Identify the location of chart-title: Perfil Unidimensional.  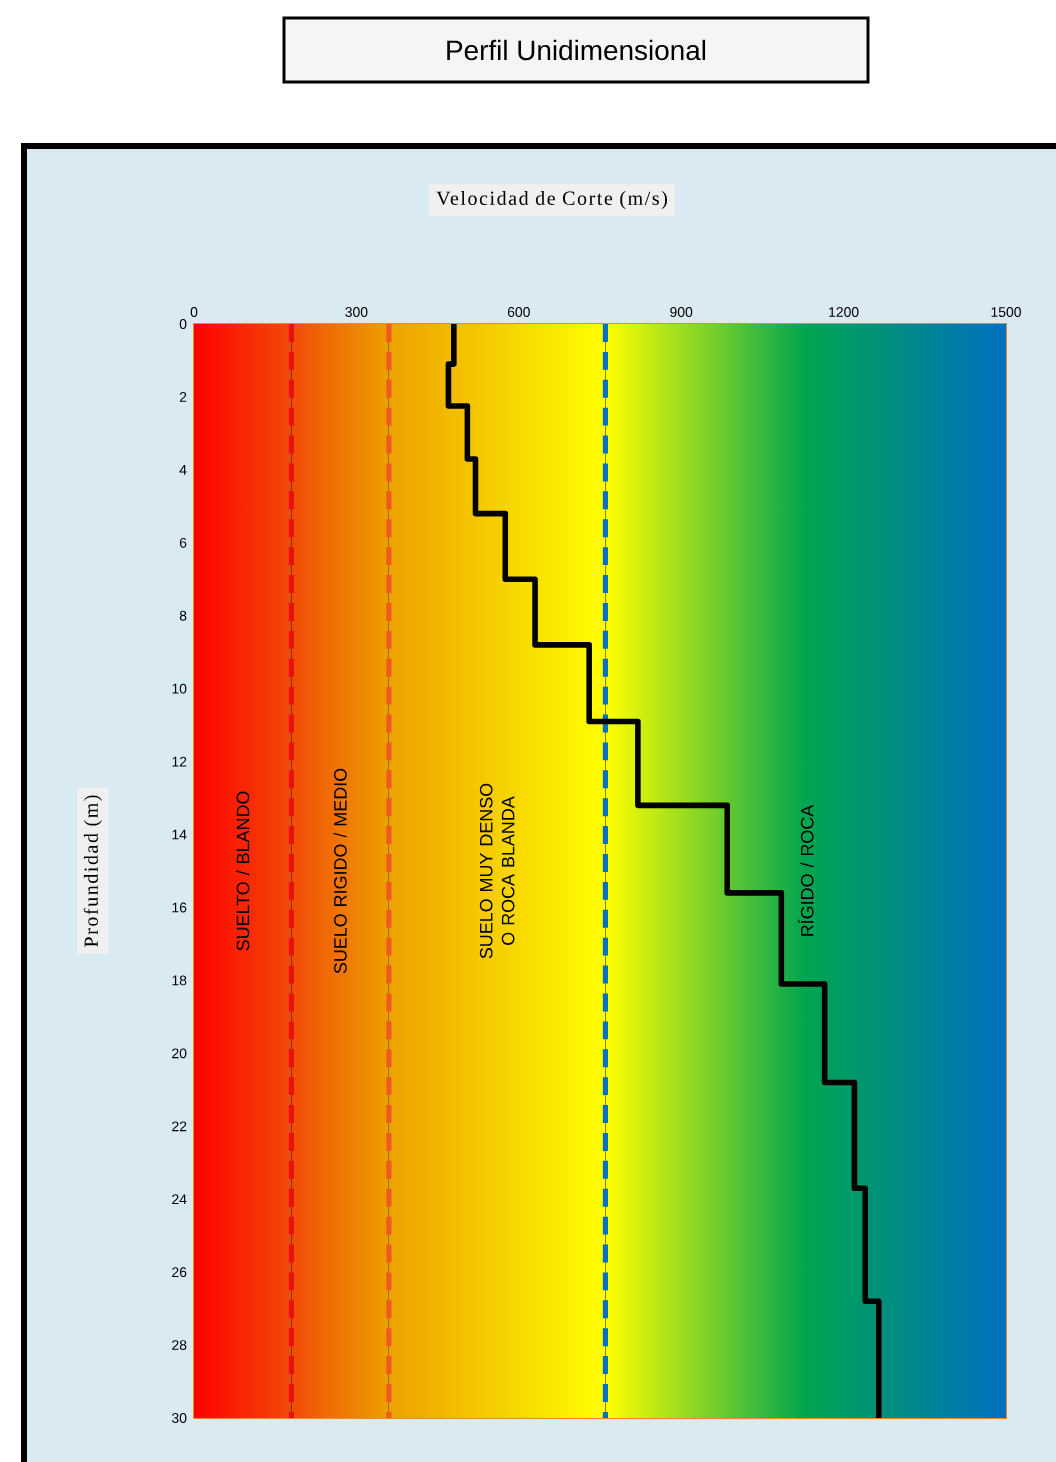
(576, 50).